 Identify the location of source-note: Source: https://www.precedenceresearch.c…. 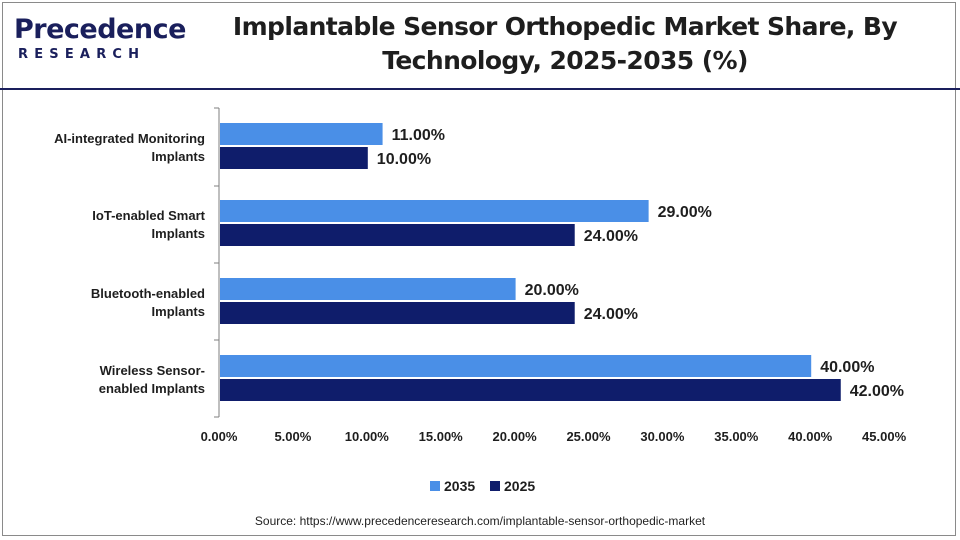
(480, 521).